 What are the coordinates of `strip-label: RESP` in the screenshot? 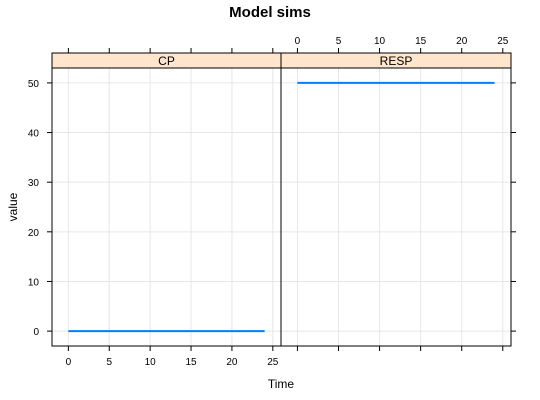 It's located at (396, 61).